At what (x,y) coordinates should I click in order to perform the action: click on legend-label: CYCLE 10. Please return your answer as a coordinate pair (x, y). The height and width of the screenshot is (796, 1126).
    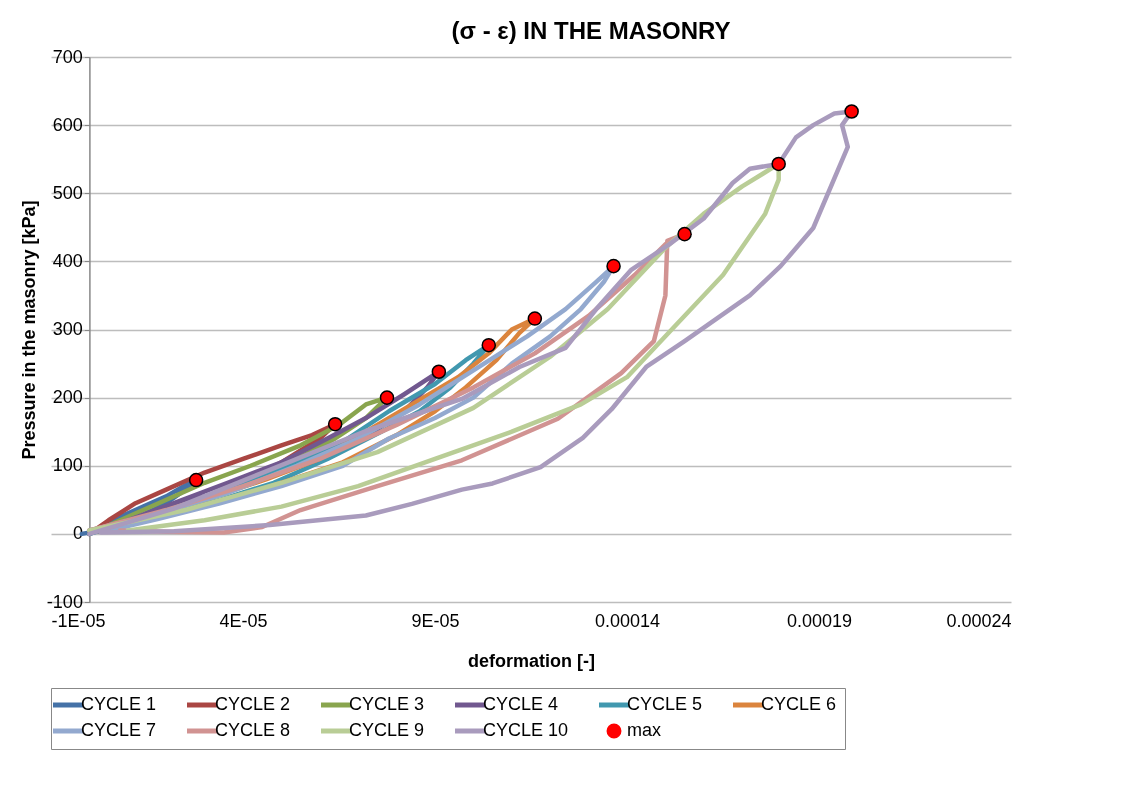
    Looking at the image, I should click on (526, 730).